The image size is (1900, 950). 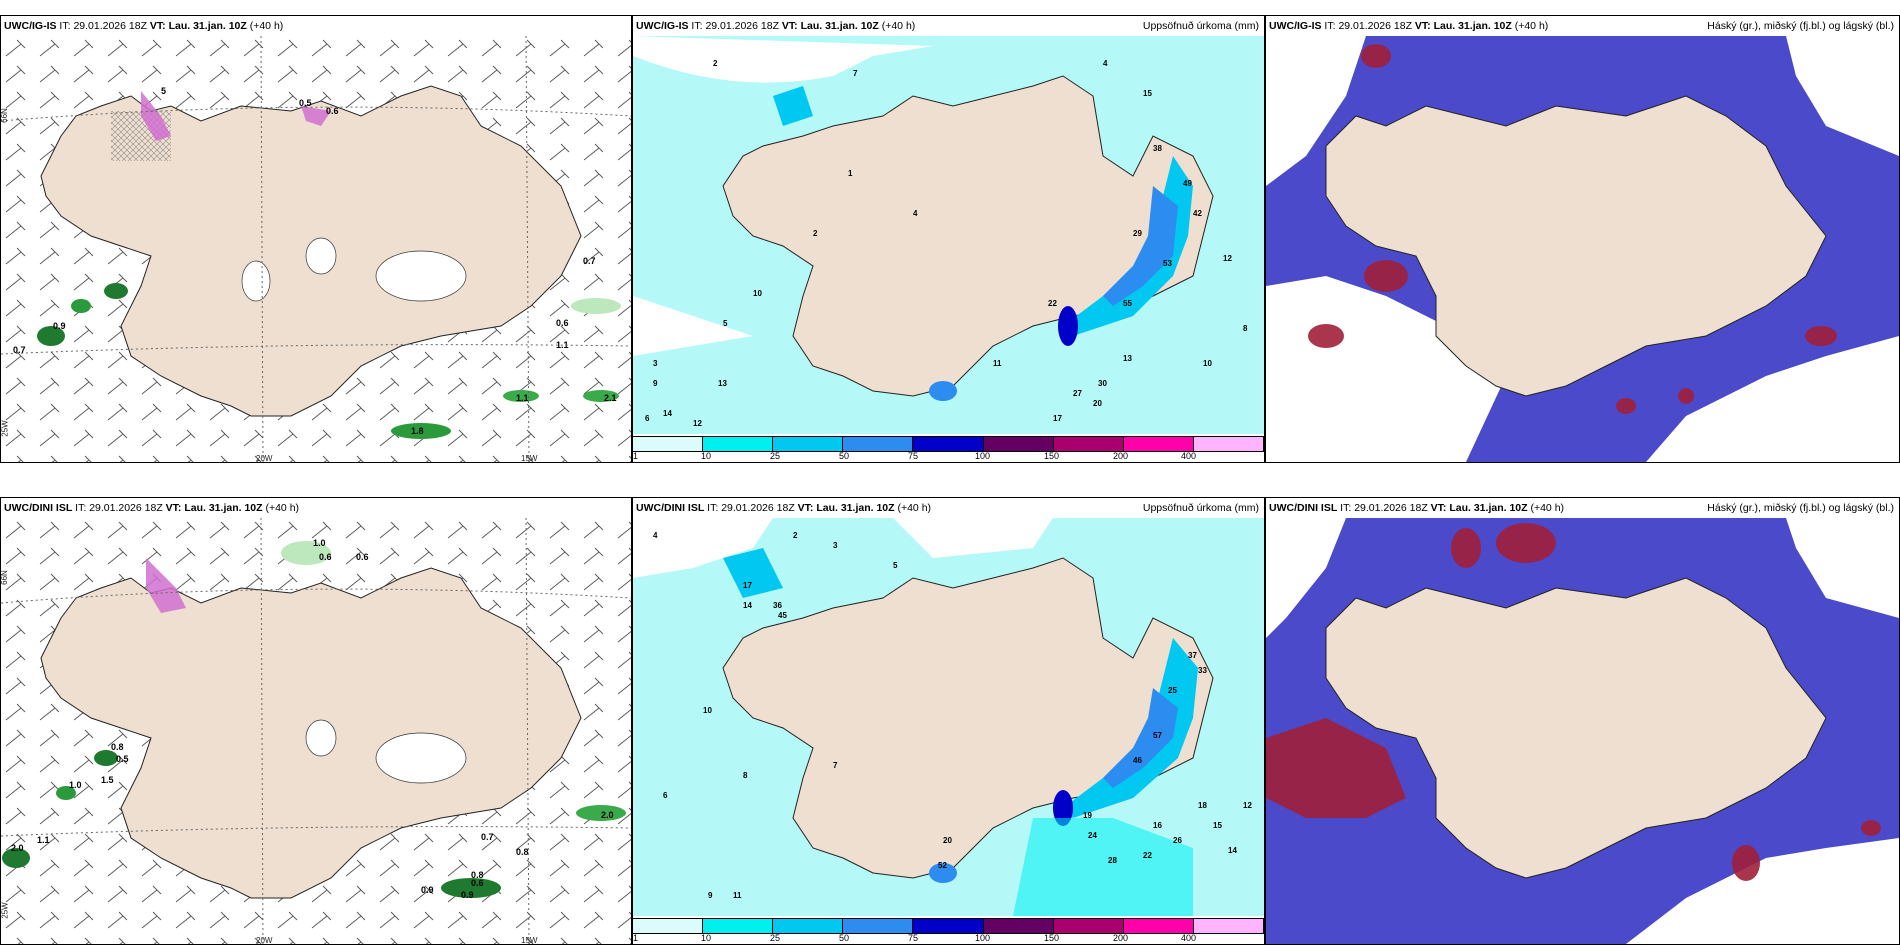 What do you see at coordinates (107, 780) in the screenshot?
I see `snow-label: 1.5` at bounding box center [107, 780].